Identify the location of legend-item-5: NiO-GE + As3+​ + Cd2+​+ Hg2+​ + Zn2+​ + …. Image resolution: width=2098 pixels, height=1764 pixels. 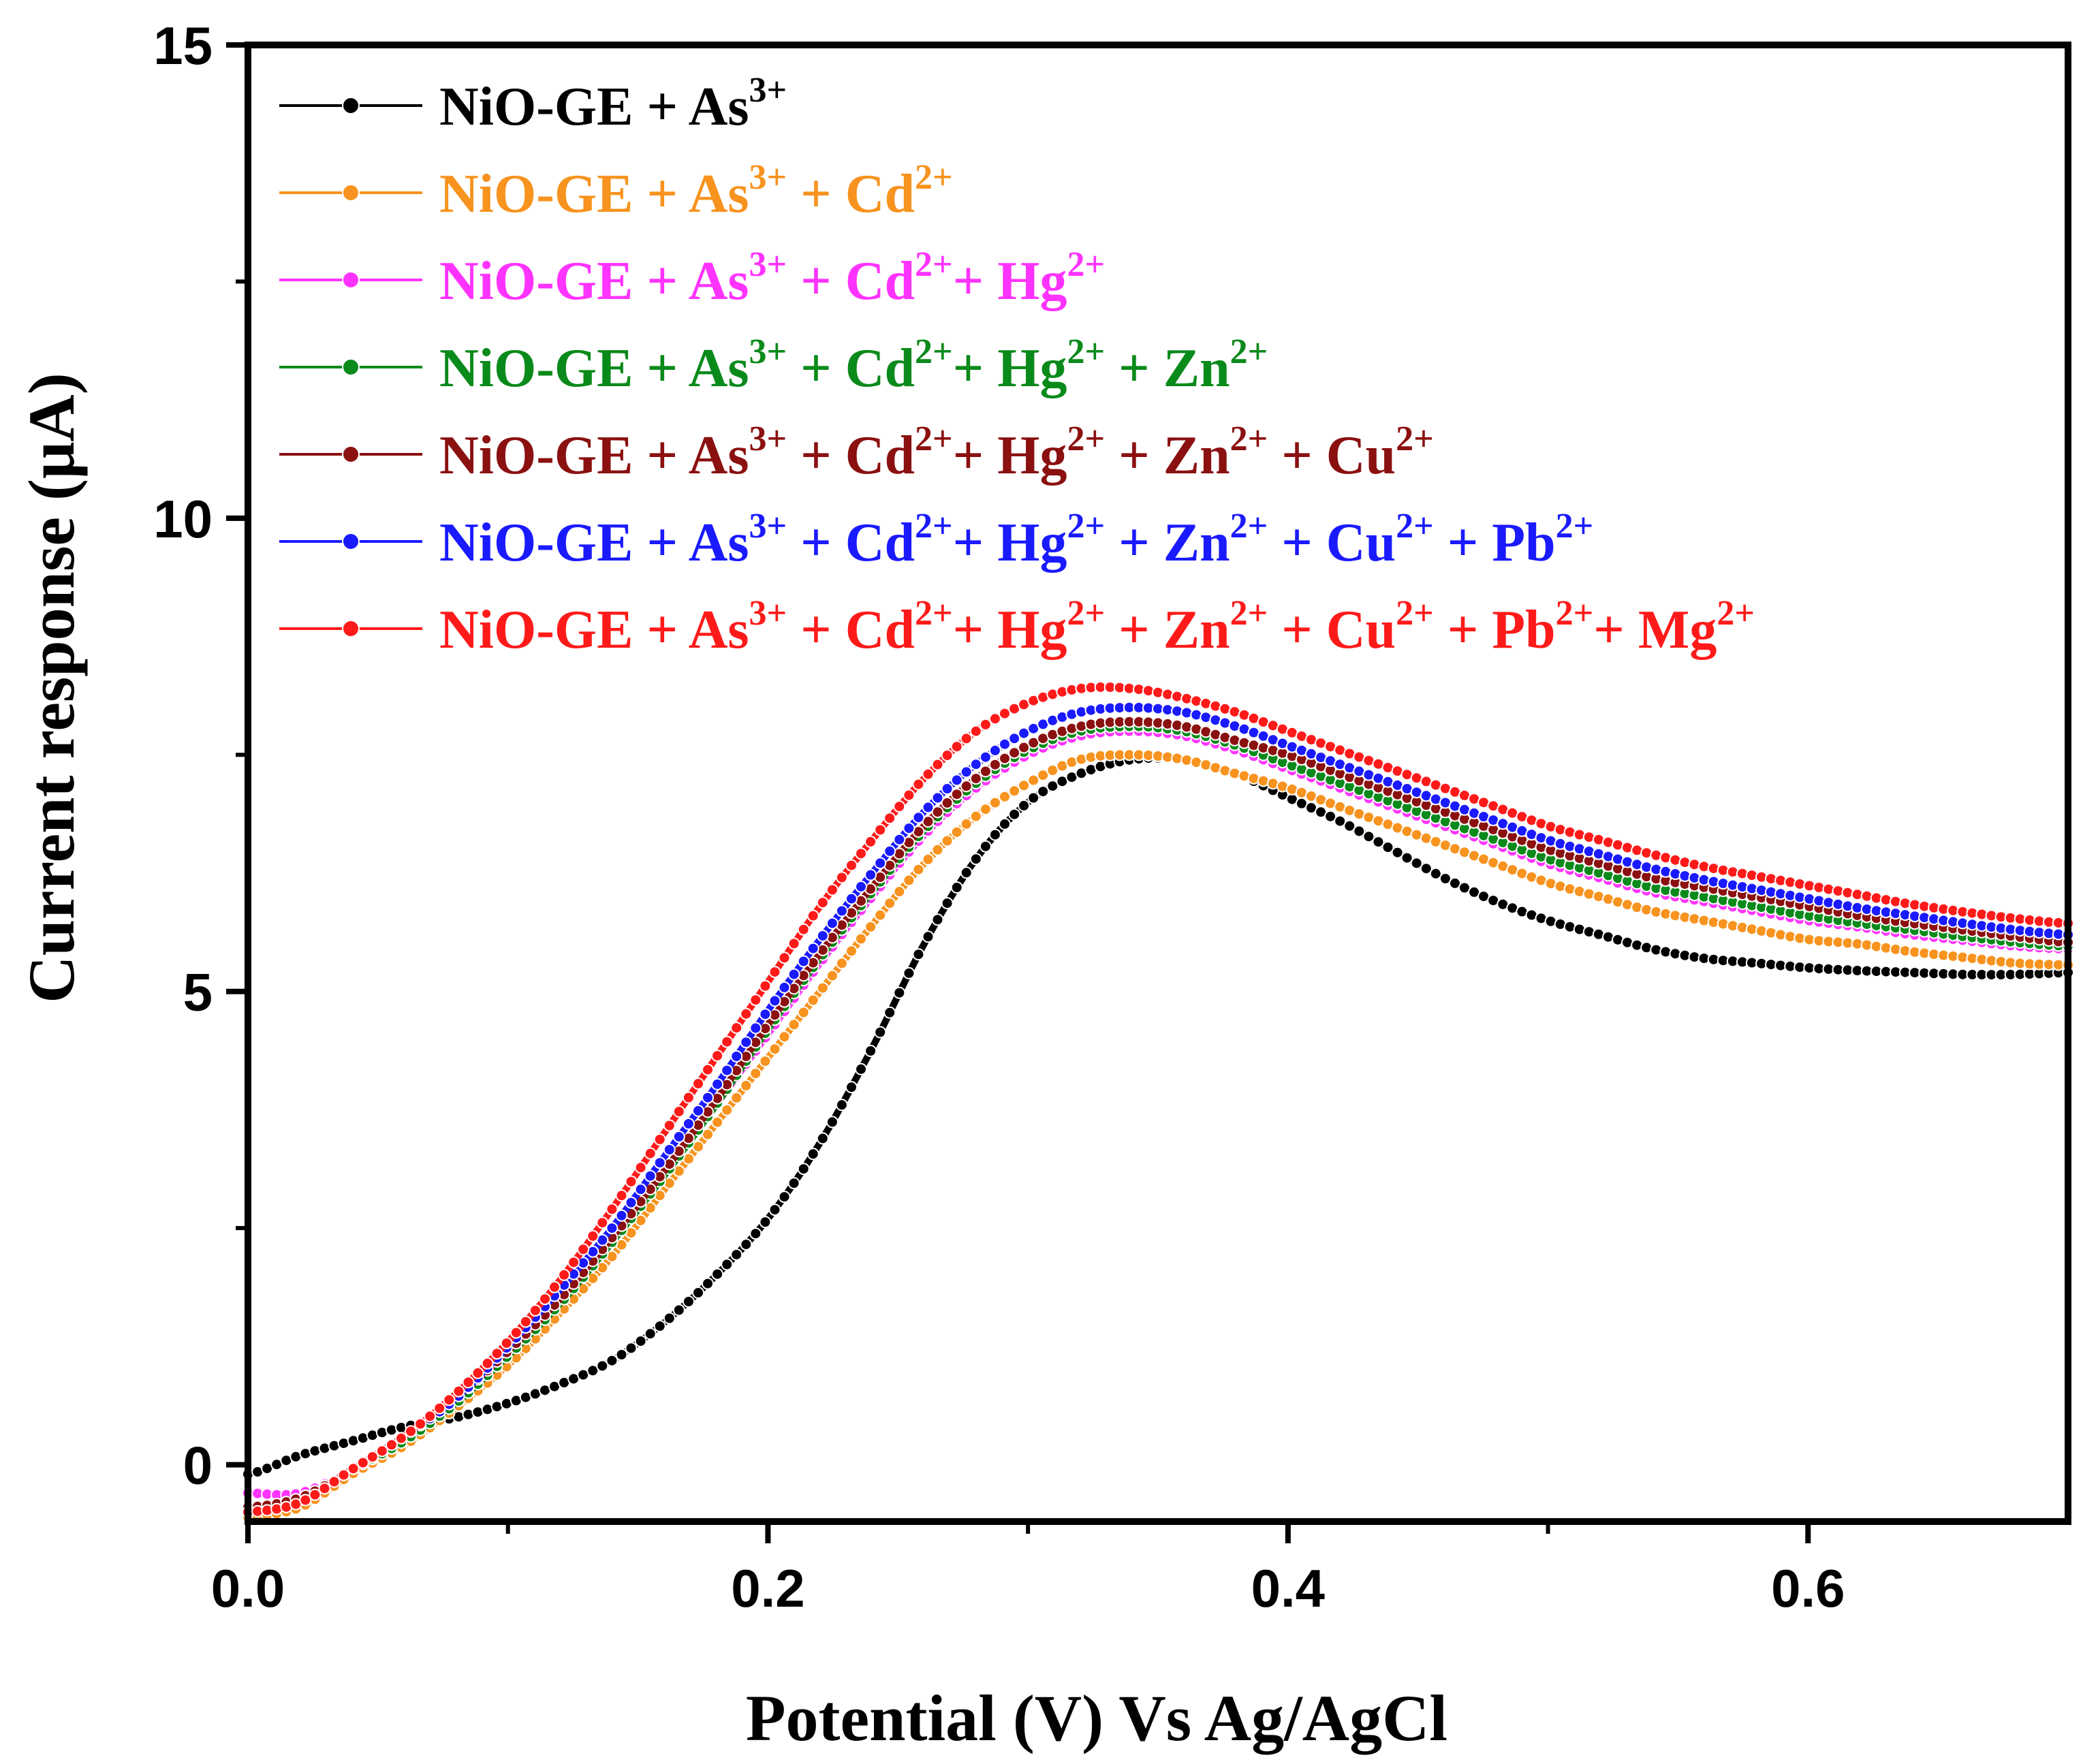
(856, 453).